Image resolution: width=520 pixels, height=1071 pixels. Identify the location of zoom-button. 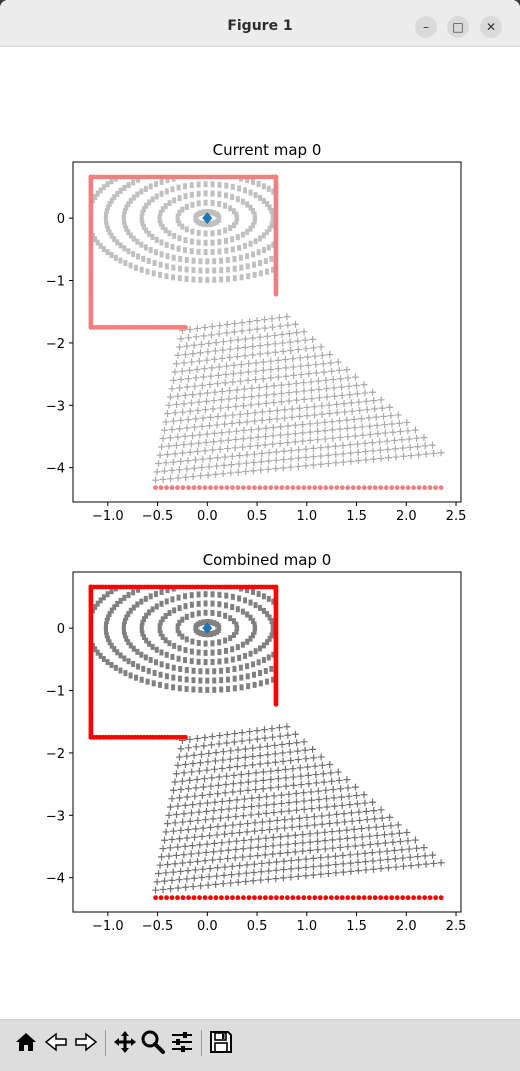
(153, 1042).